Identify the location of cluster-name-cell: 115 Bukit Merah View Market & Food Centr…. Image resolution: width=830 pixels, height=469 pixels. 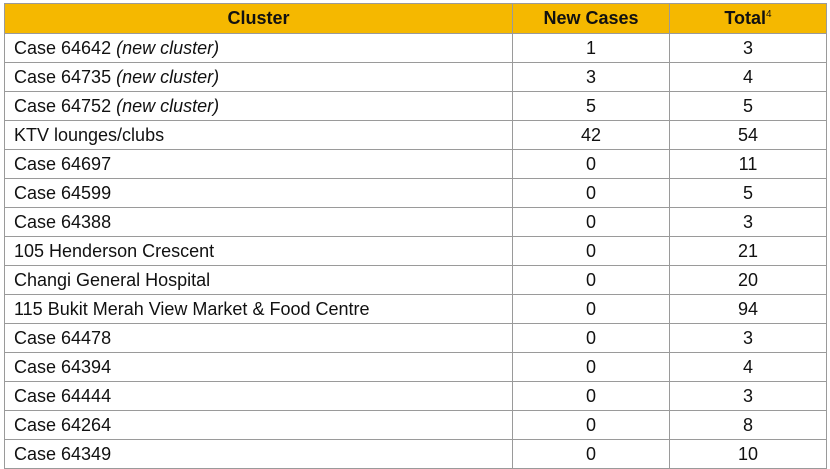
(258, 309).